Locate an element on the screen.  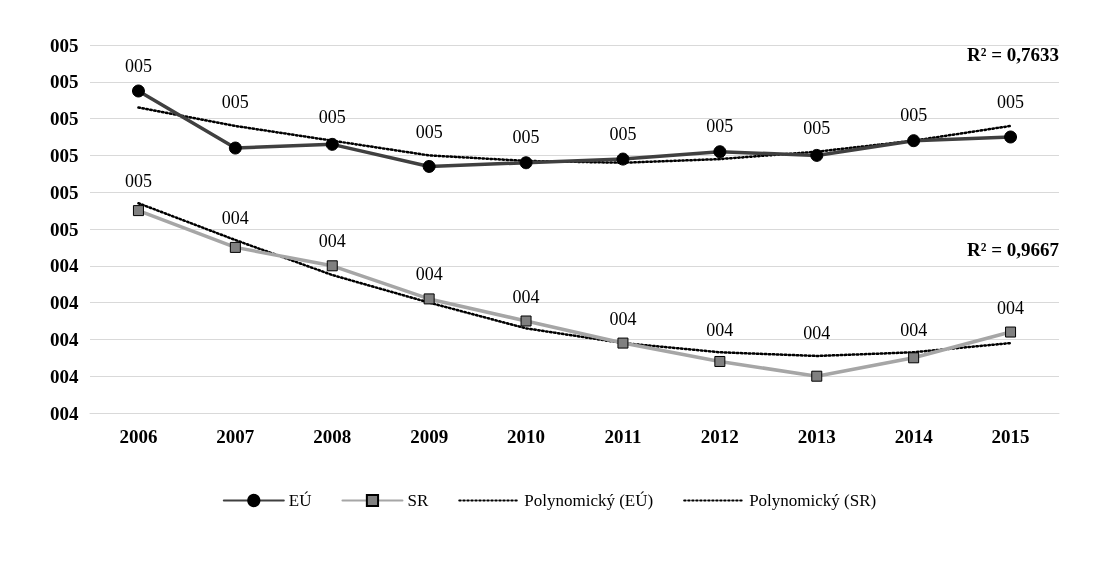
x-tick-label: 2015 is located at coordinates (1010, 436).